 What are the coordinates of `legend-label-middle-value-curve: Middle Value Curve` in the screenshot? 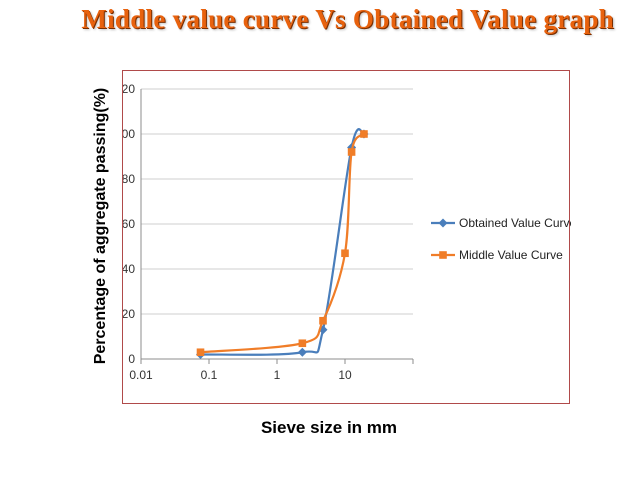 It's located at (511, 255).